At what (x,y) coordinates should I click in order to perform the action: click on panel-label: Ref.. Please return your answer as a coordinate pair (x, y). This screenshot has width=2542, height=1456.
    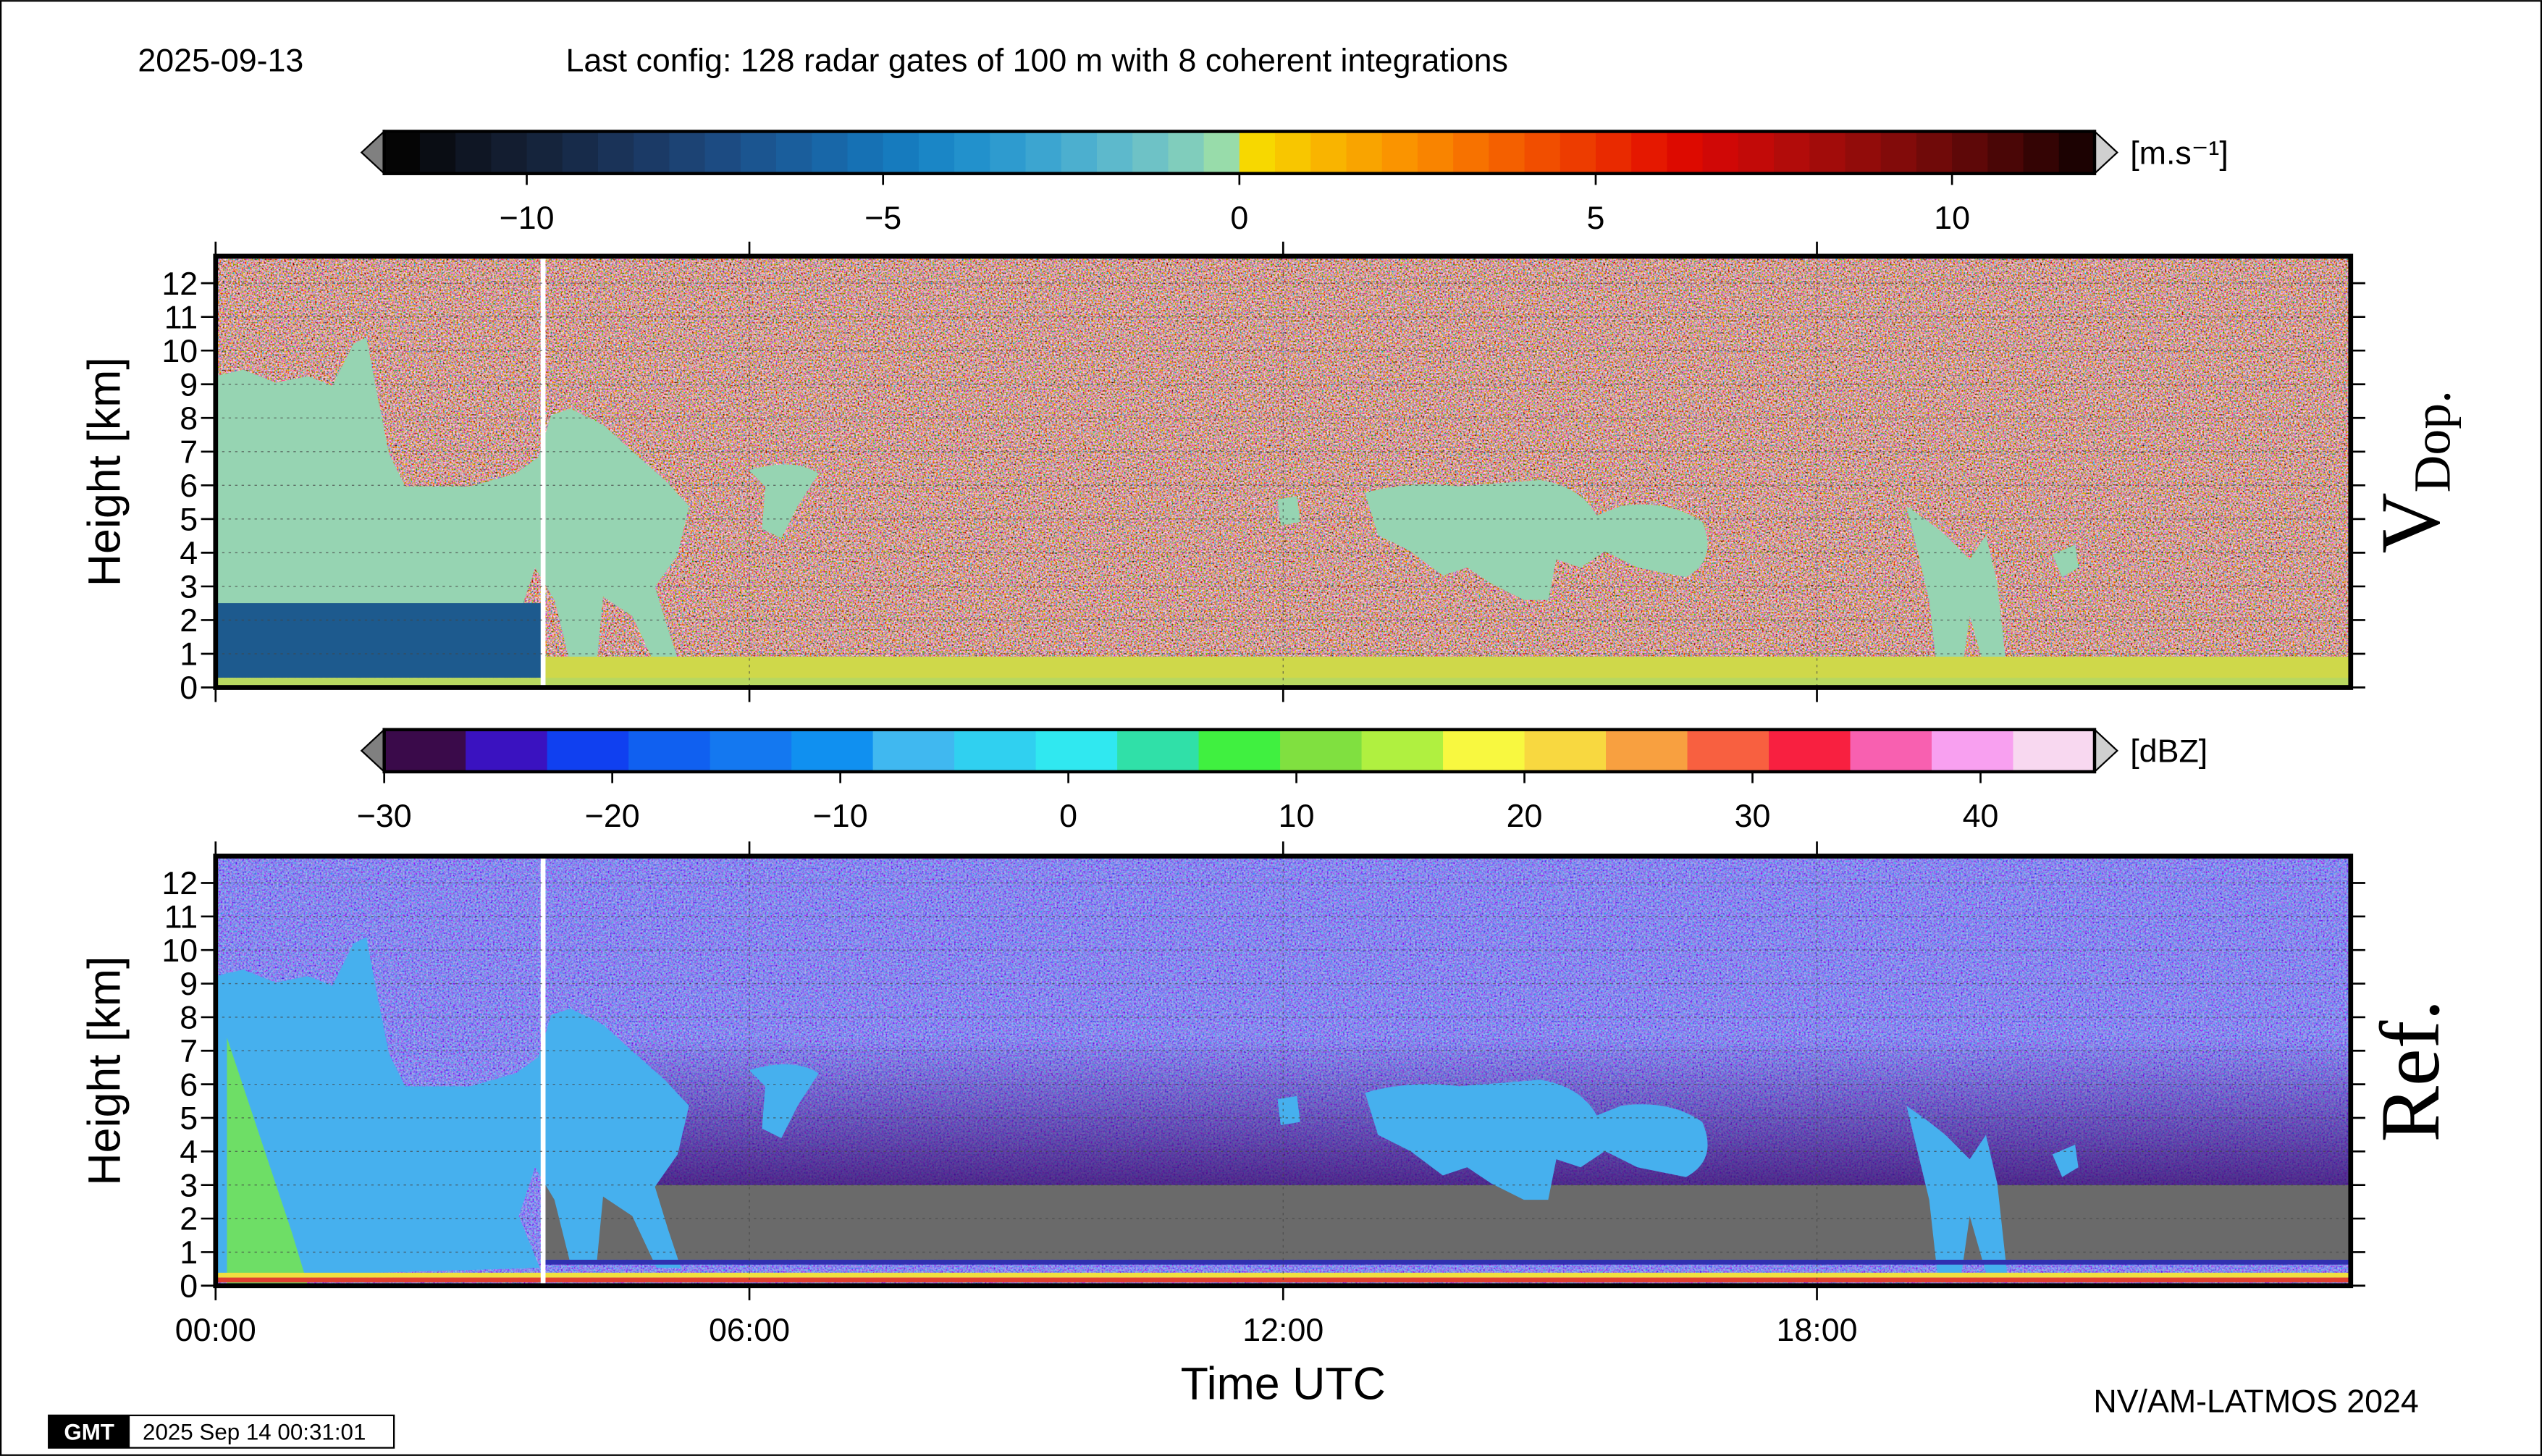
    Looking at the image, I should click on (2410, 1070).